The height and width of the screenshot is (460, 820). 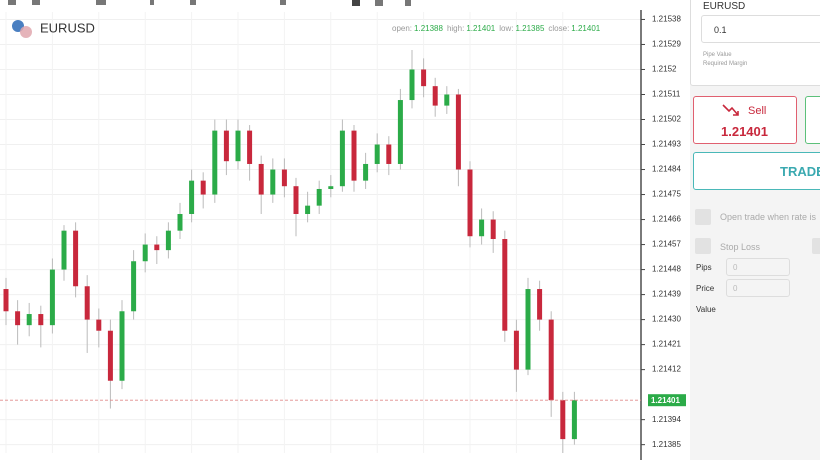 I want to click on price-label: Price, so click(x=705, y=288).